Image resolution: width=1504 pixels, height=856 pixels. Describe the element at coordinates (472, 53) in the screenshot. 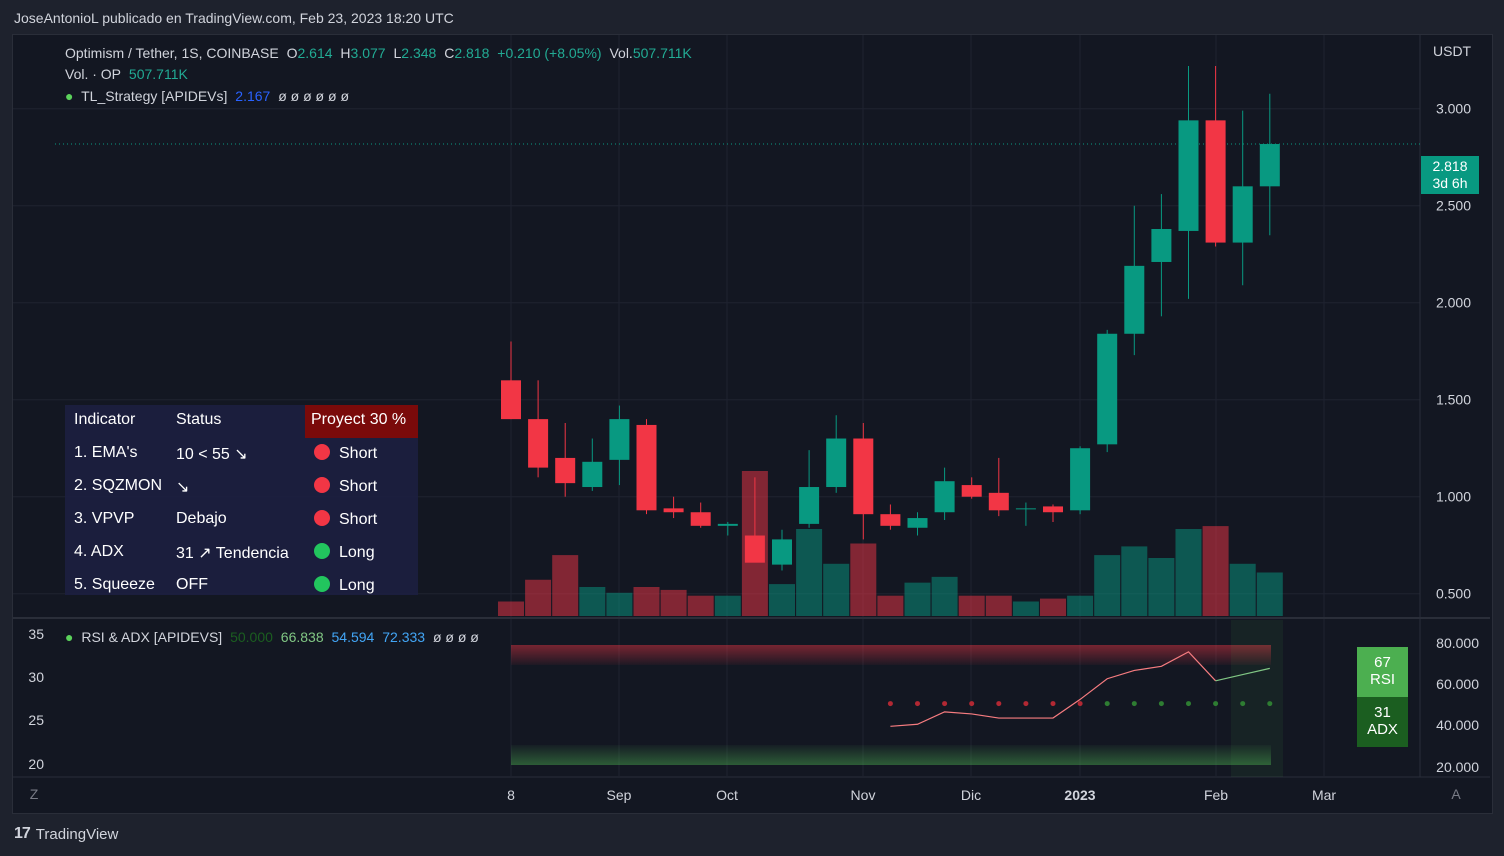

I see `close-value: 2.818` at that location.